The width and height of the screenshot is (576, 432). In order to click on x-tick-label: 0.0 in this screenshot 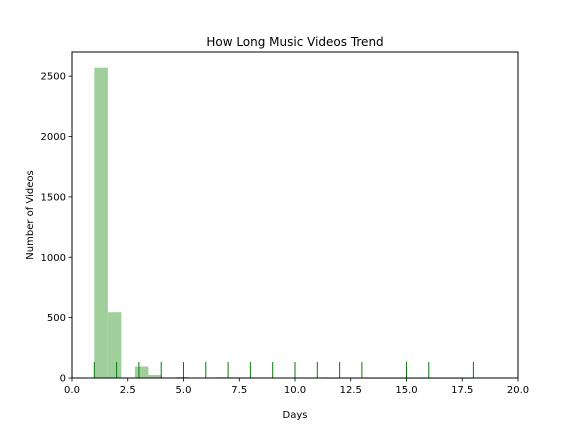, I will do `click(72, 390)`.